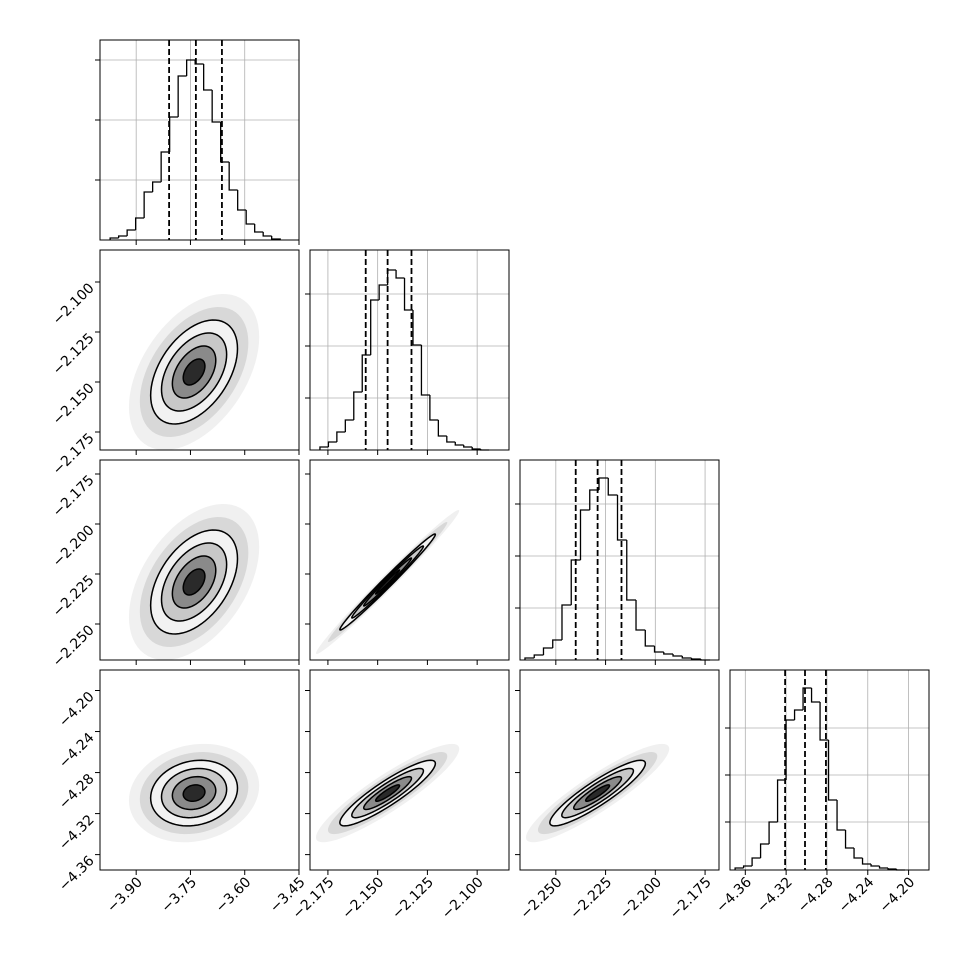 The width and height of the screenshot is (970, 970). Describe the element at coordinates (74, 304) in the screenshot. I see `y-tick-label: −2.100` at that location.